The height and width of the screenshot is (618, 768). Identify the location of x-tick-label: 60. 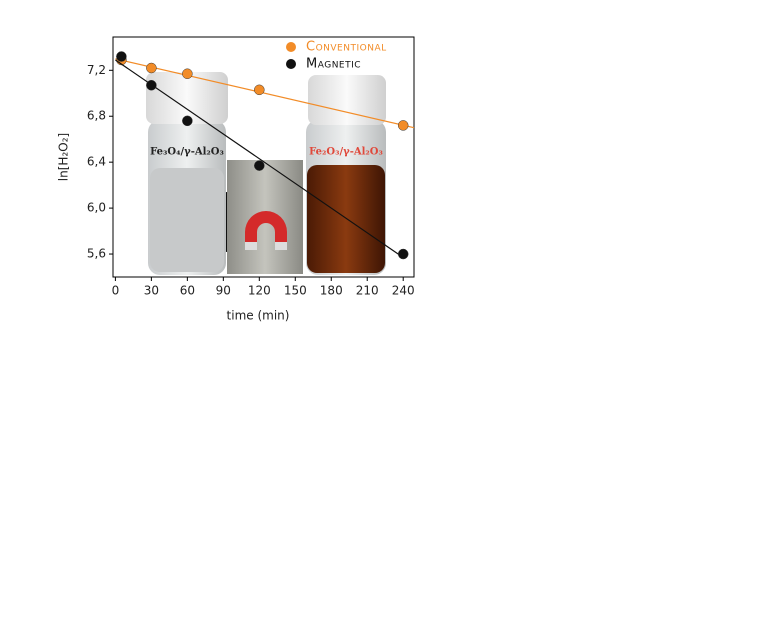
(187, 291).